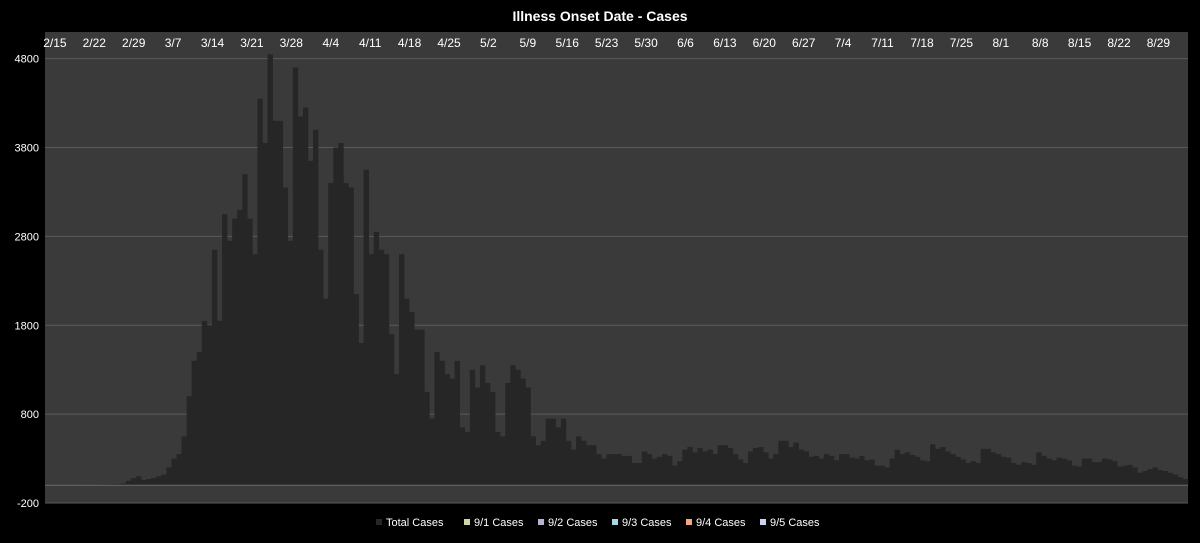  I want to click on x-tick-label: 7/11, so click(882, 43).